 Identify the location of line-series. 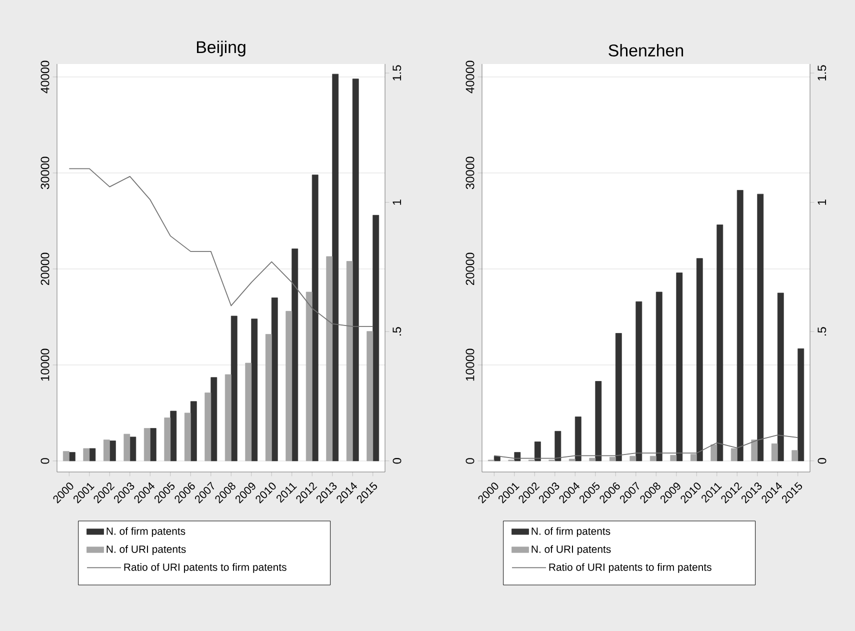
(221, 247).